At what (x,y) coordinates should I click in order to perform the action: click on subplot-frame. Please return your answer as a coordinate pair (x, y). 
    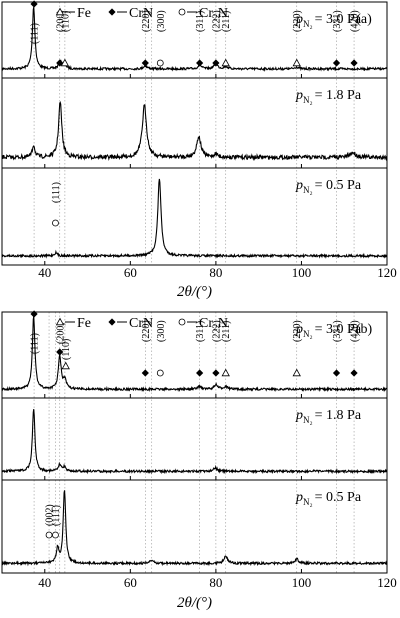
    Looking at the image, I should click on (194, 526).